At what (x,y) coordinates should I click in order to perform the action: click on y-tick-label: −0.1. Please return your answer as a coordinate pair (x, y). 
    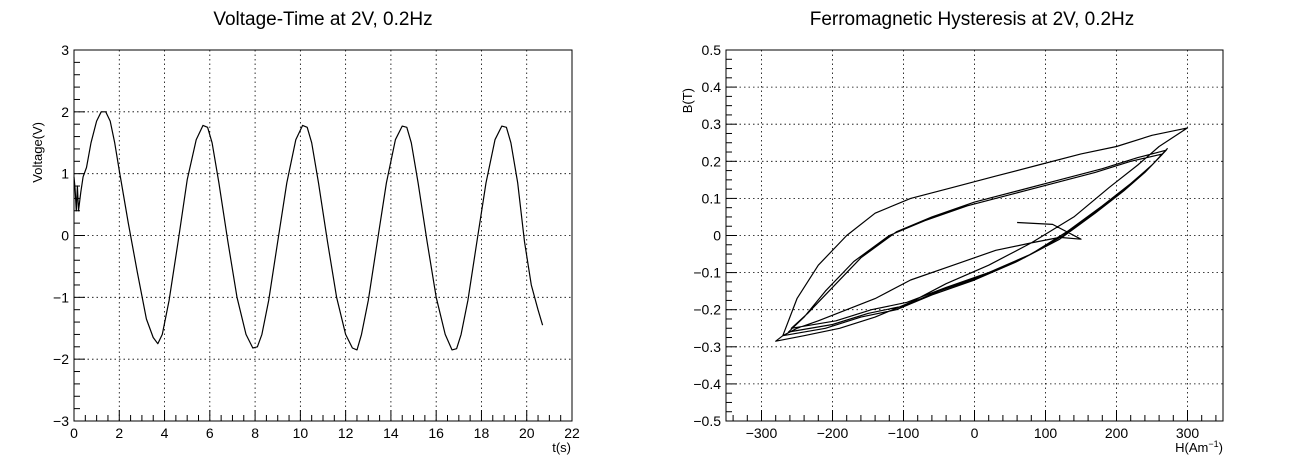
    Looking at the image, I should click on (707, 273).